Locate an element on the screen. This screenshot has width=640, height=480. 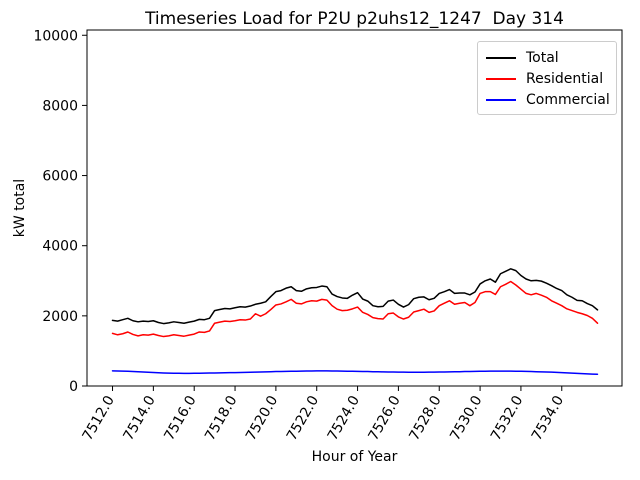
series-line-total is located at coordinates (355, 296).